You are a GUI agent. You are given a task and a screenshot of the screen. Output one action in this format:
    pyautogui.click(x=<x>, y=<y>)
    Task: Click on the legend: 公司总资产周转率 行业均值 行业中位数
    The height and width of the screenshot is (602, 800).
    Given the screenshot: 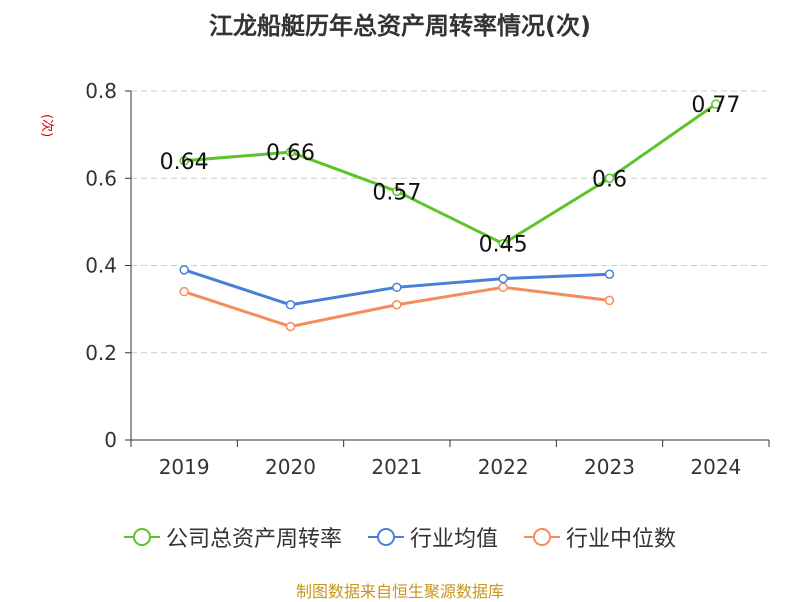 What is the action you would take?
    pyautogui.click(x=400, y=537)
    